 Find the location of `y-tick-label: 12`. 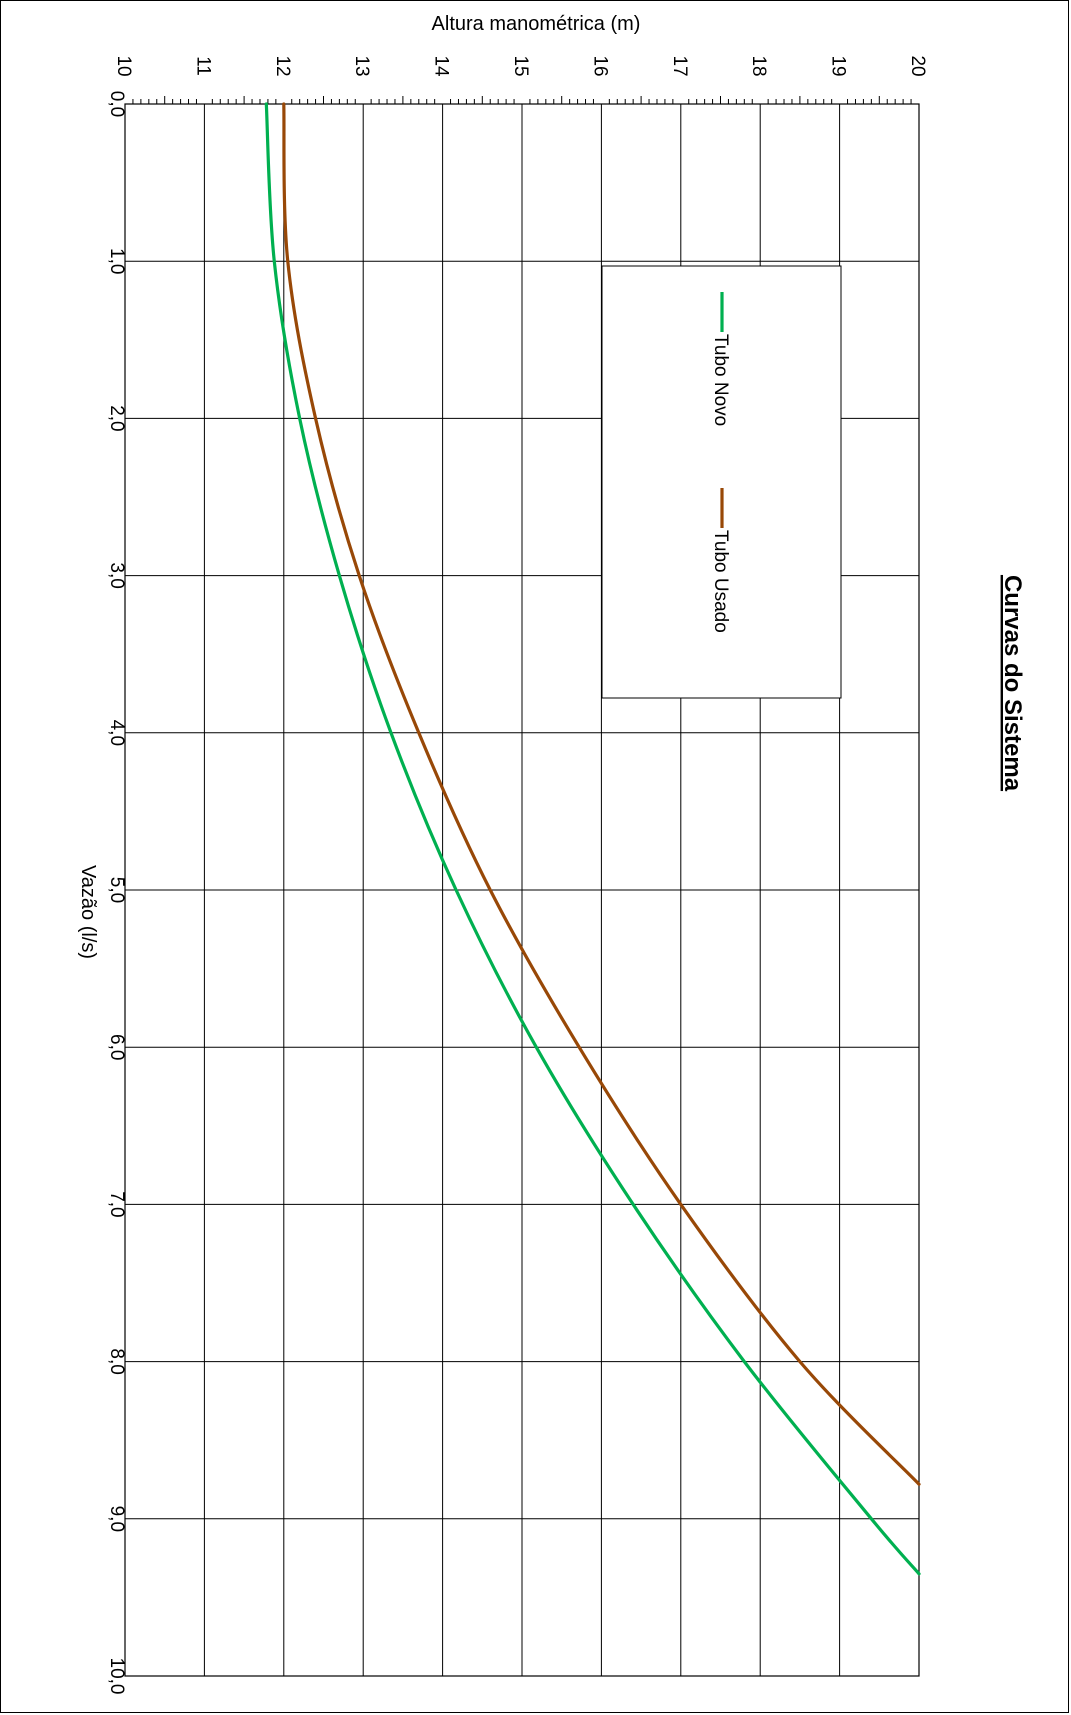

y-tick-label: 12 is located at coordinates (282, 65).